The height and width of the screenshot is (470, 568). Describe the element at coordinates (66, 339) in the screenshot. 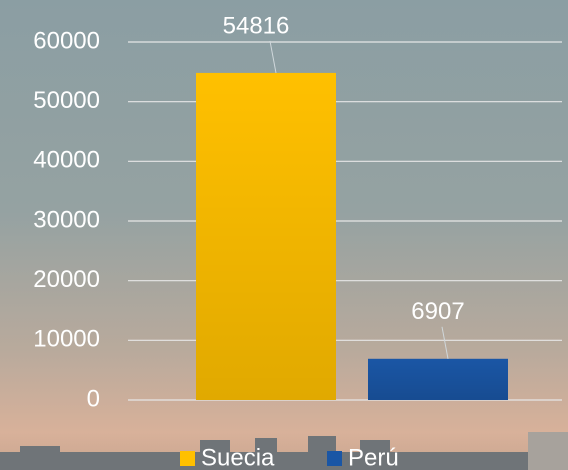

I see `y-tick-label: 10000` at that location.